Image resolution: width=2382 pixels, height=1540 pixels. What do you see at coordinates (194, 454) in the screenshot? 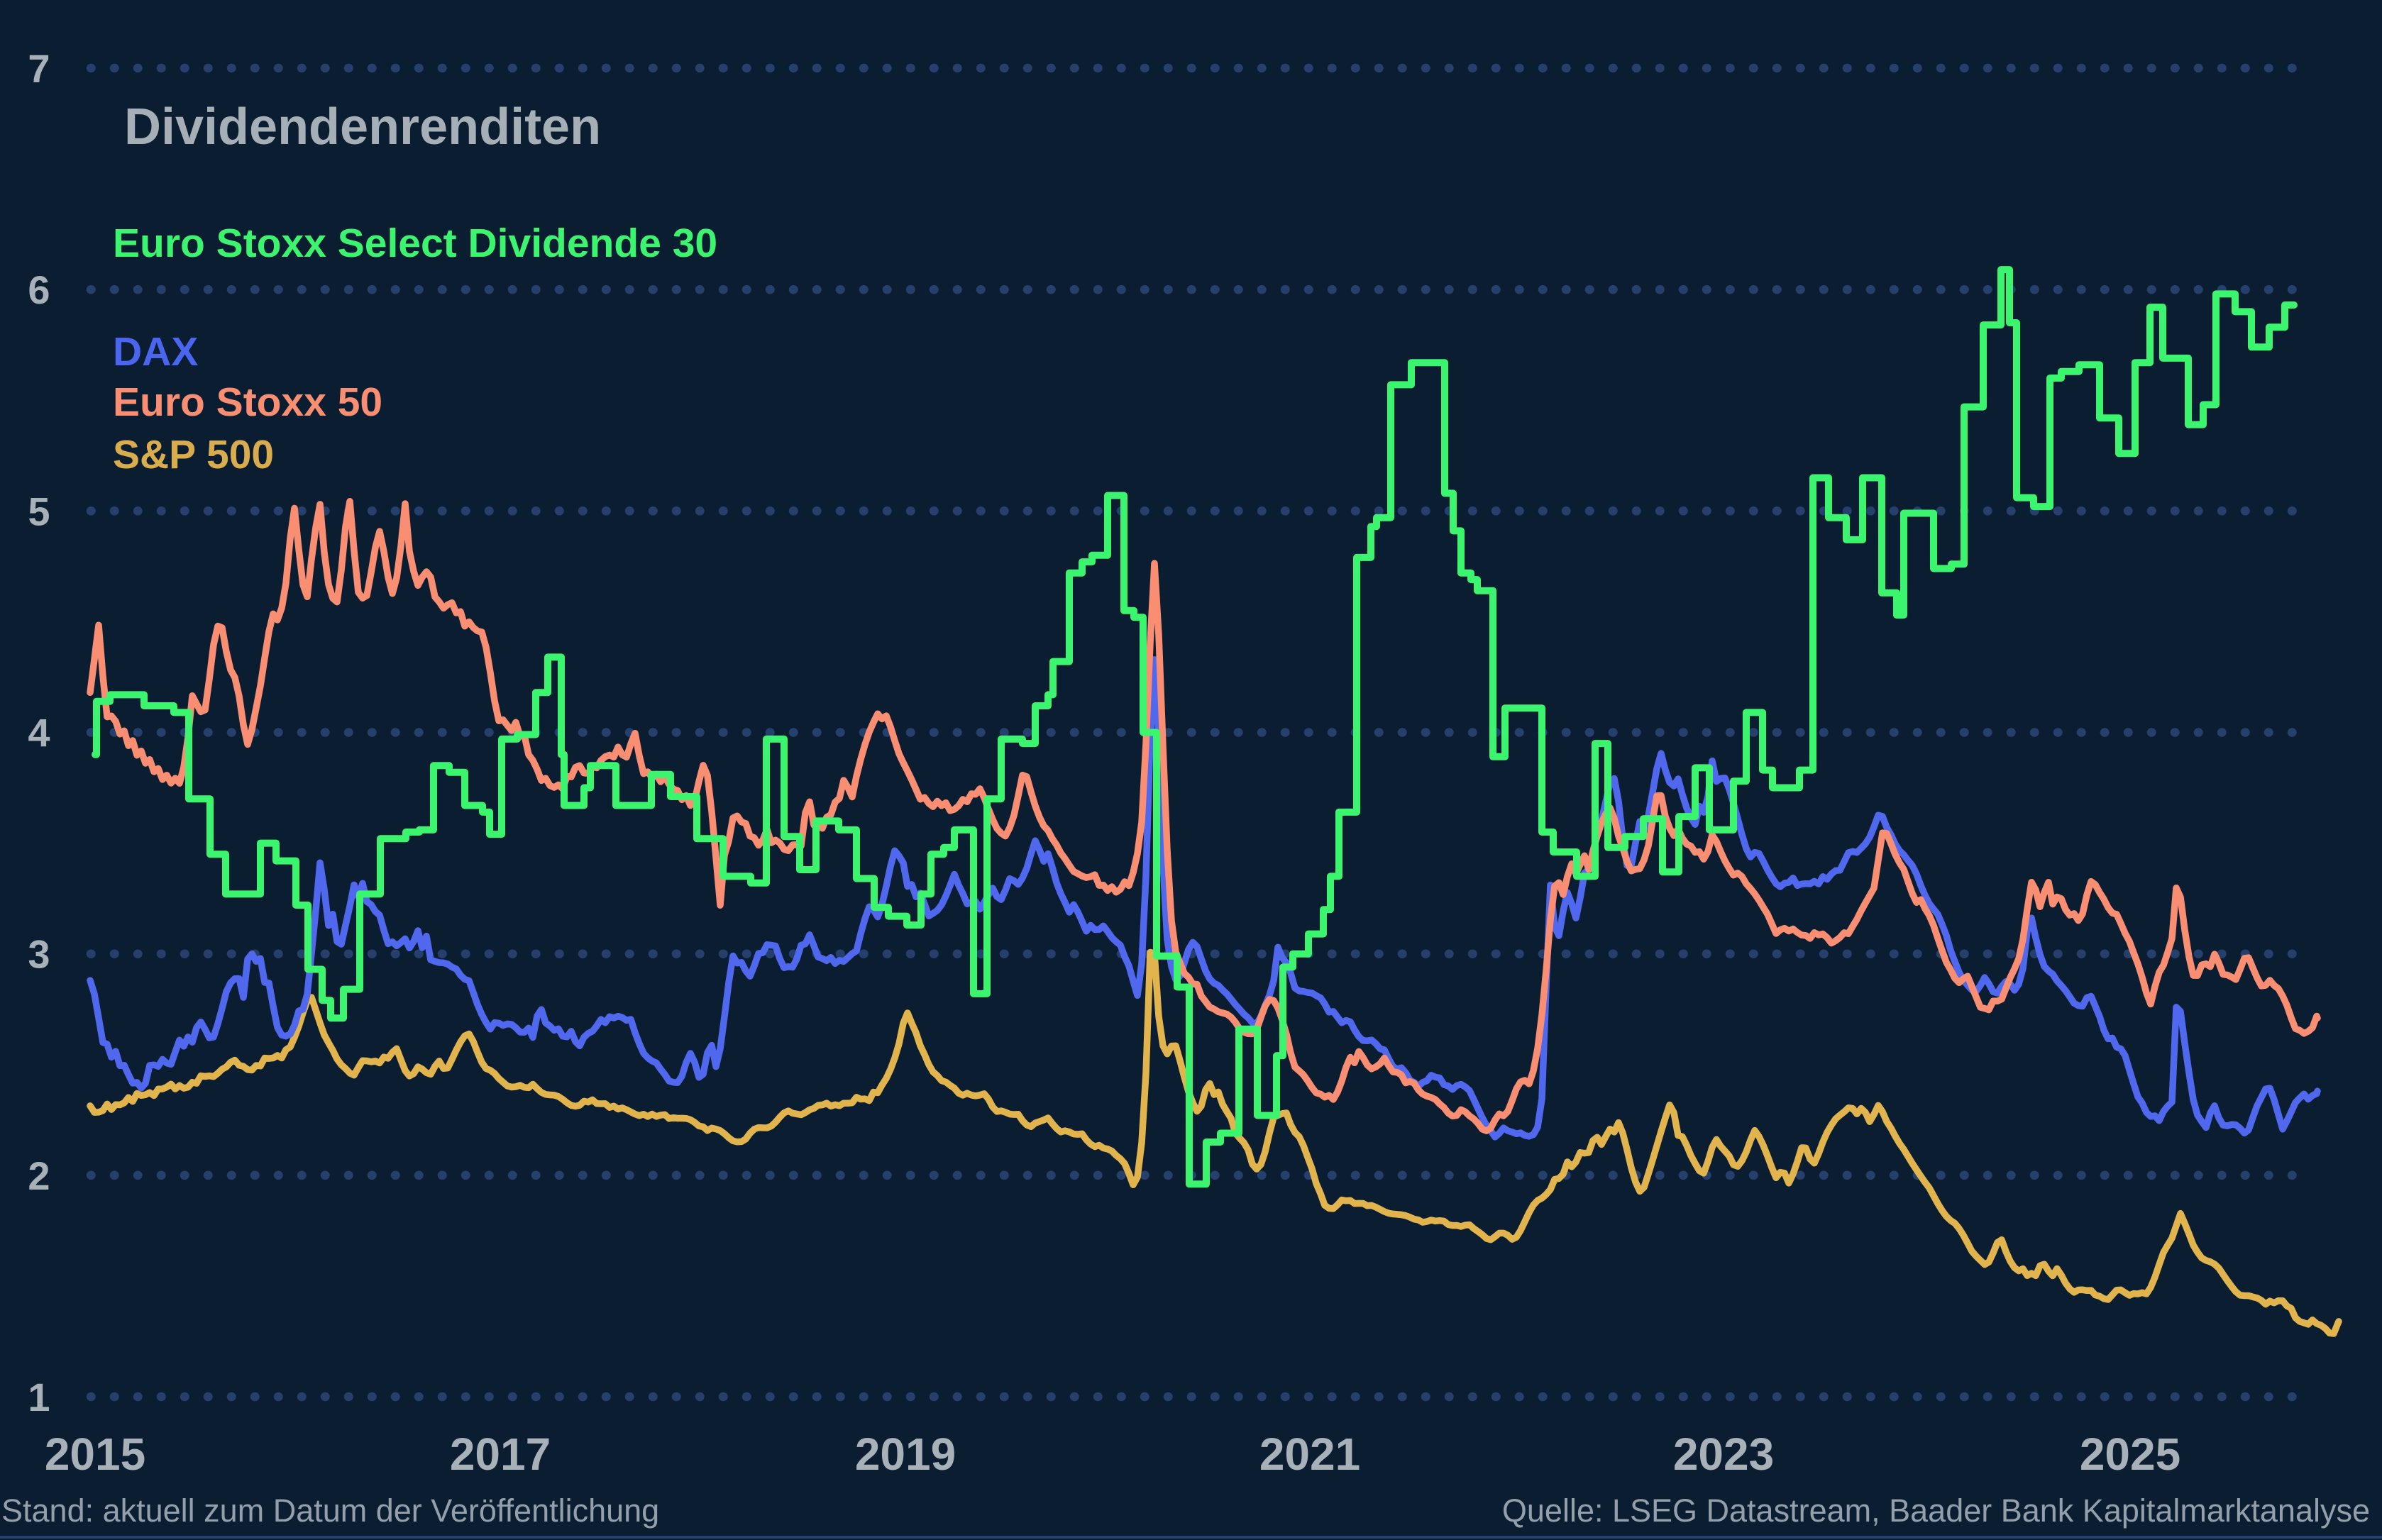
I see `svg-text: S&P 500` at bounding box center [194, 454].